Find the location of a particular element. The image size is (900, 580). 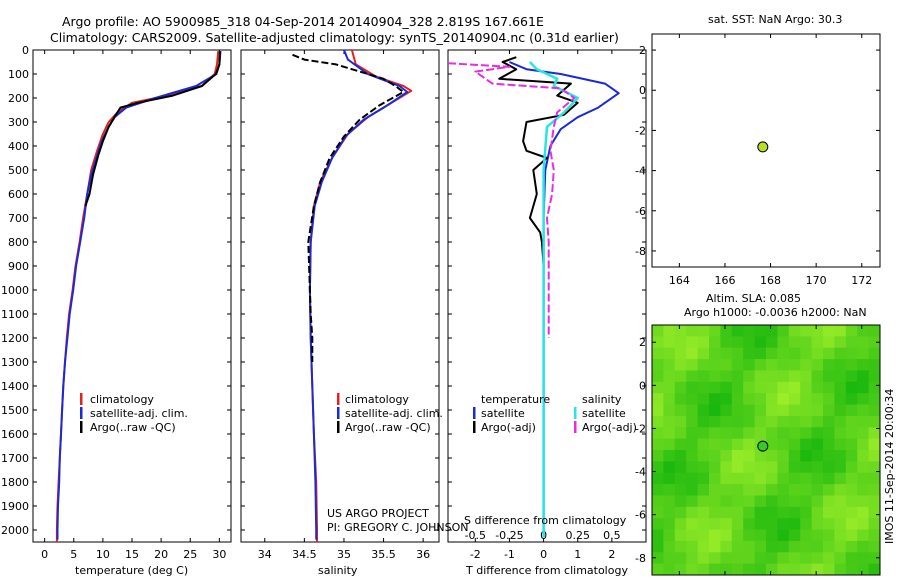

project-name: US ARGO PROJECT is located at coordinates (378, 513).